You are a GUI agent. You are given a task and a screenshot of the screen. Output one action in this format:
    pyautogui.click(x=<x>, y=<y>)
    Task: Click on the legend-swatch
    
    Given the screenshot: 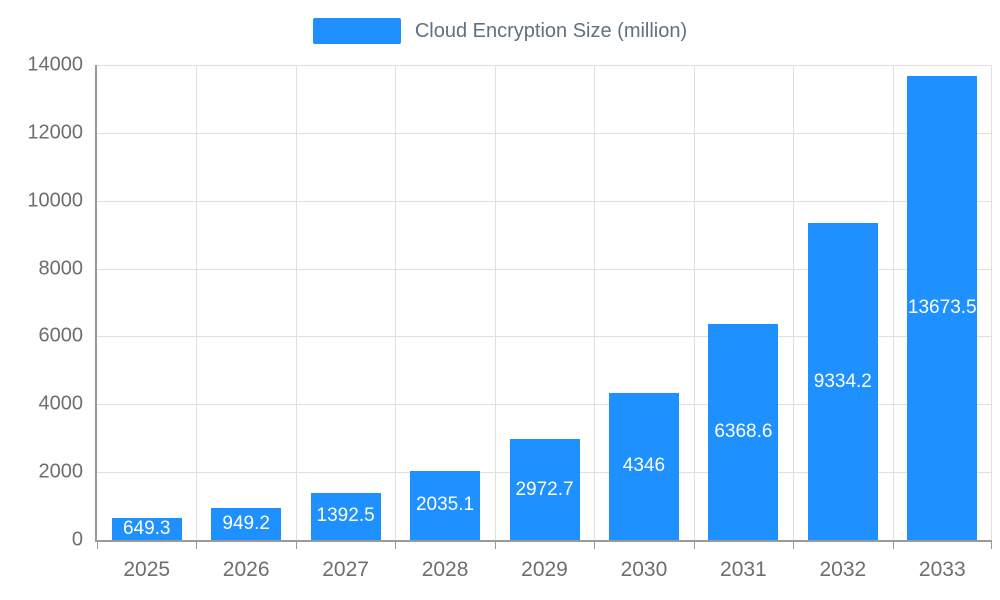 What is the action you would take?
    pyautogui.click(x=356, y=31)
    